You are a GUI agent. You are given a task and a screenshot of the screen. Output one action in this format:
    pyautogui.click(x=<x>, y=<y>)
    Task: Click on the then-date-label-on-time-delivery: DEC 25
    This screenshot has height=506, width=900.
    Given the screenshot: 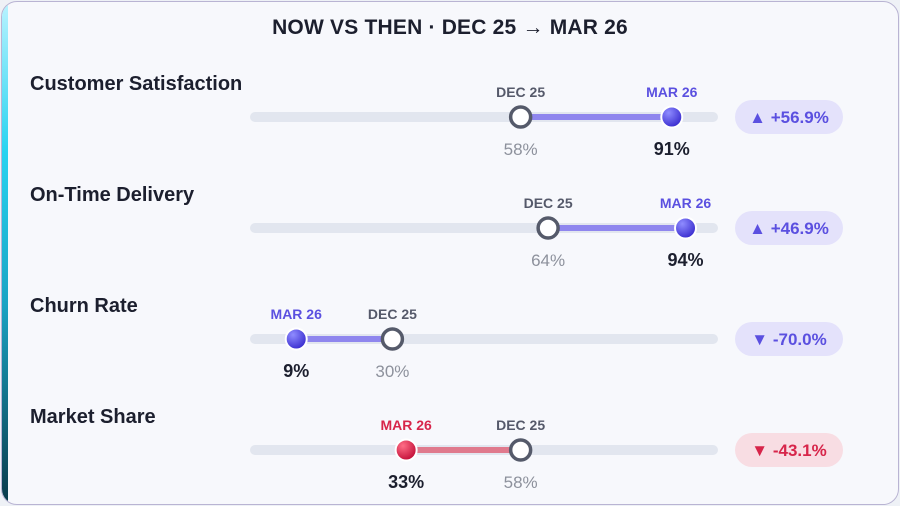 What is the action you would take?
    pyautogui.click(x=548, y=203)
    